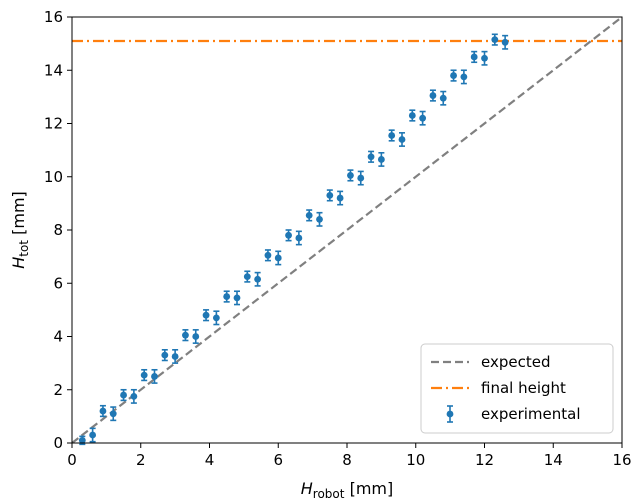 The image size is (634, 499). What do you see at coordinates (531, 414) in the screenshot?
I see `legend-label: experimental` at bounding box center [531, 414].